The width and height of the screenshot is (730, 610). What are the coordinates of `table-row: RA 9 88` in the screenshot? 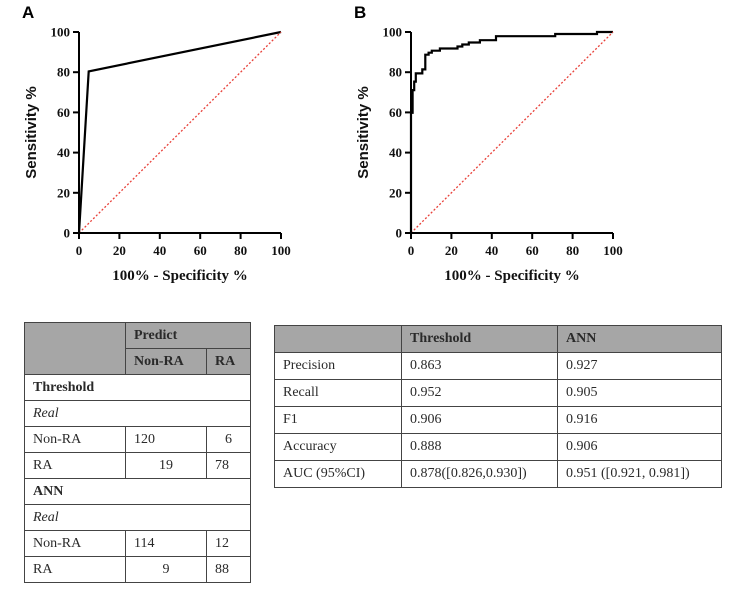 It's located at (137, 569).